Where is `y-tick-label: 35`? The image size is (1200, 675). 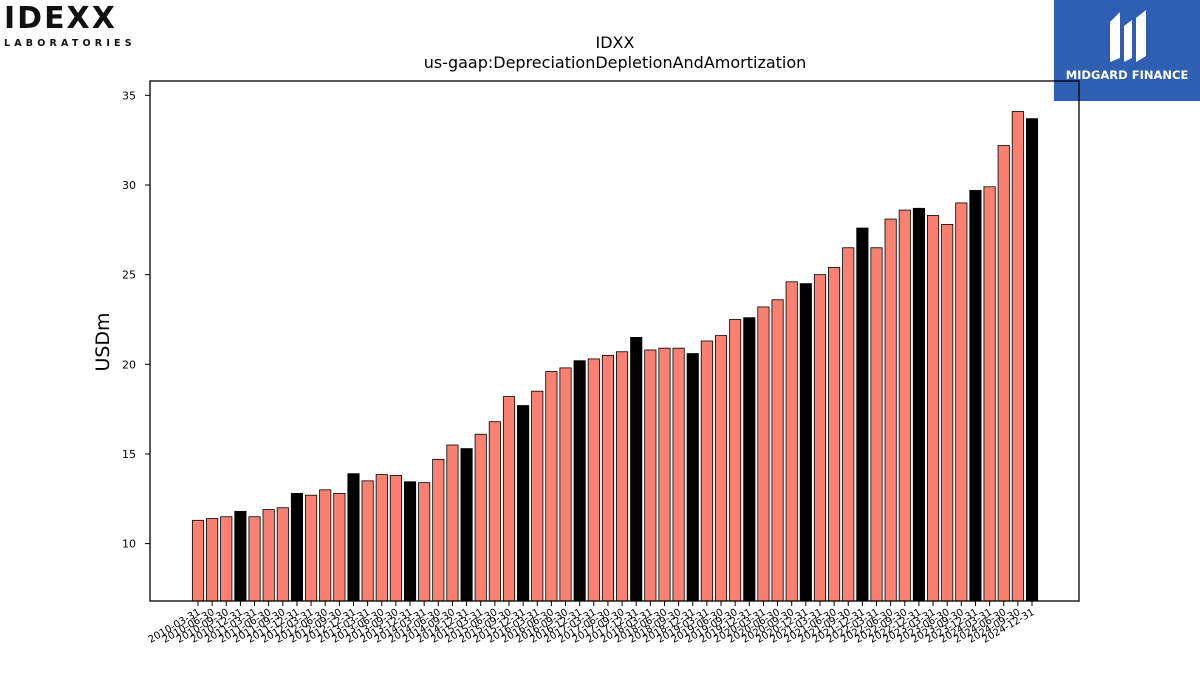 y-tick-label: 35 is located at coordinates (129, 95).